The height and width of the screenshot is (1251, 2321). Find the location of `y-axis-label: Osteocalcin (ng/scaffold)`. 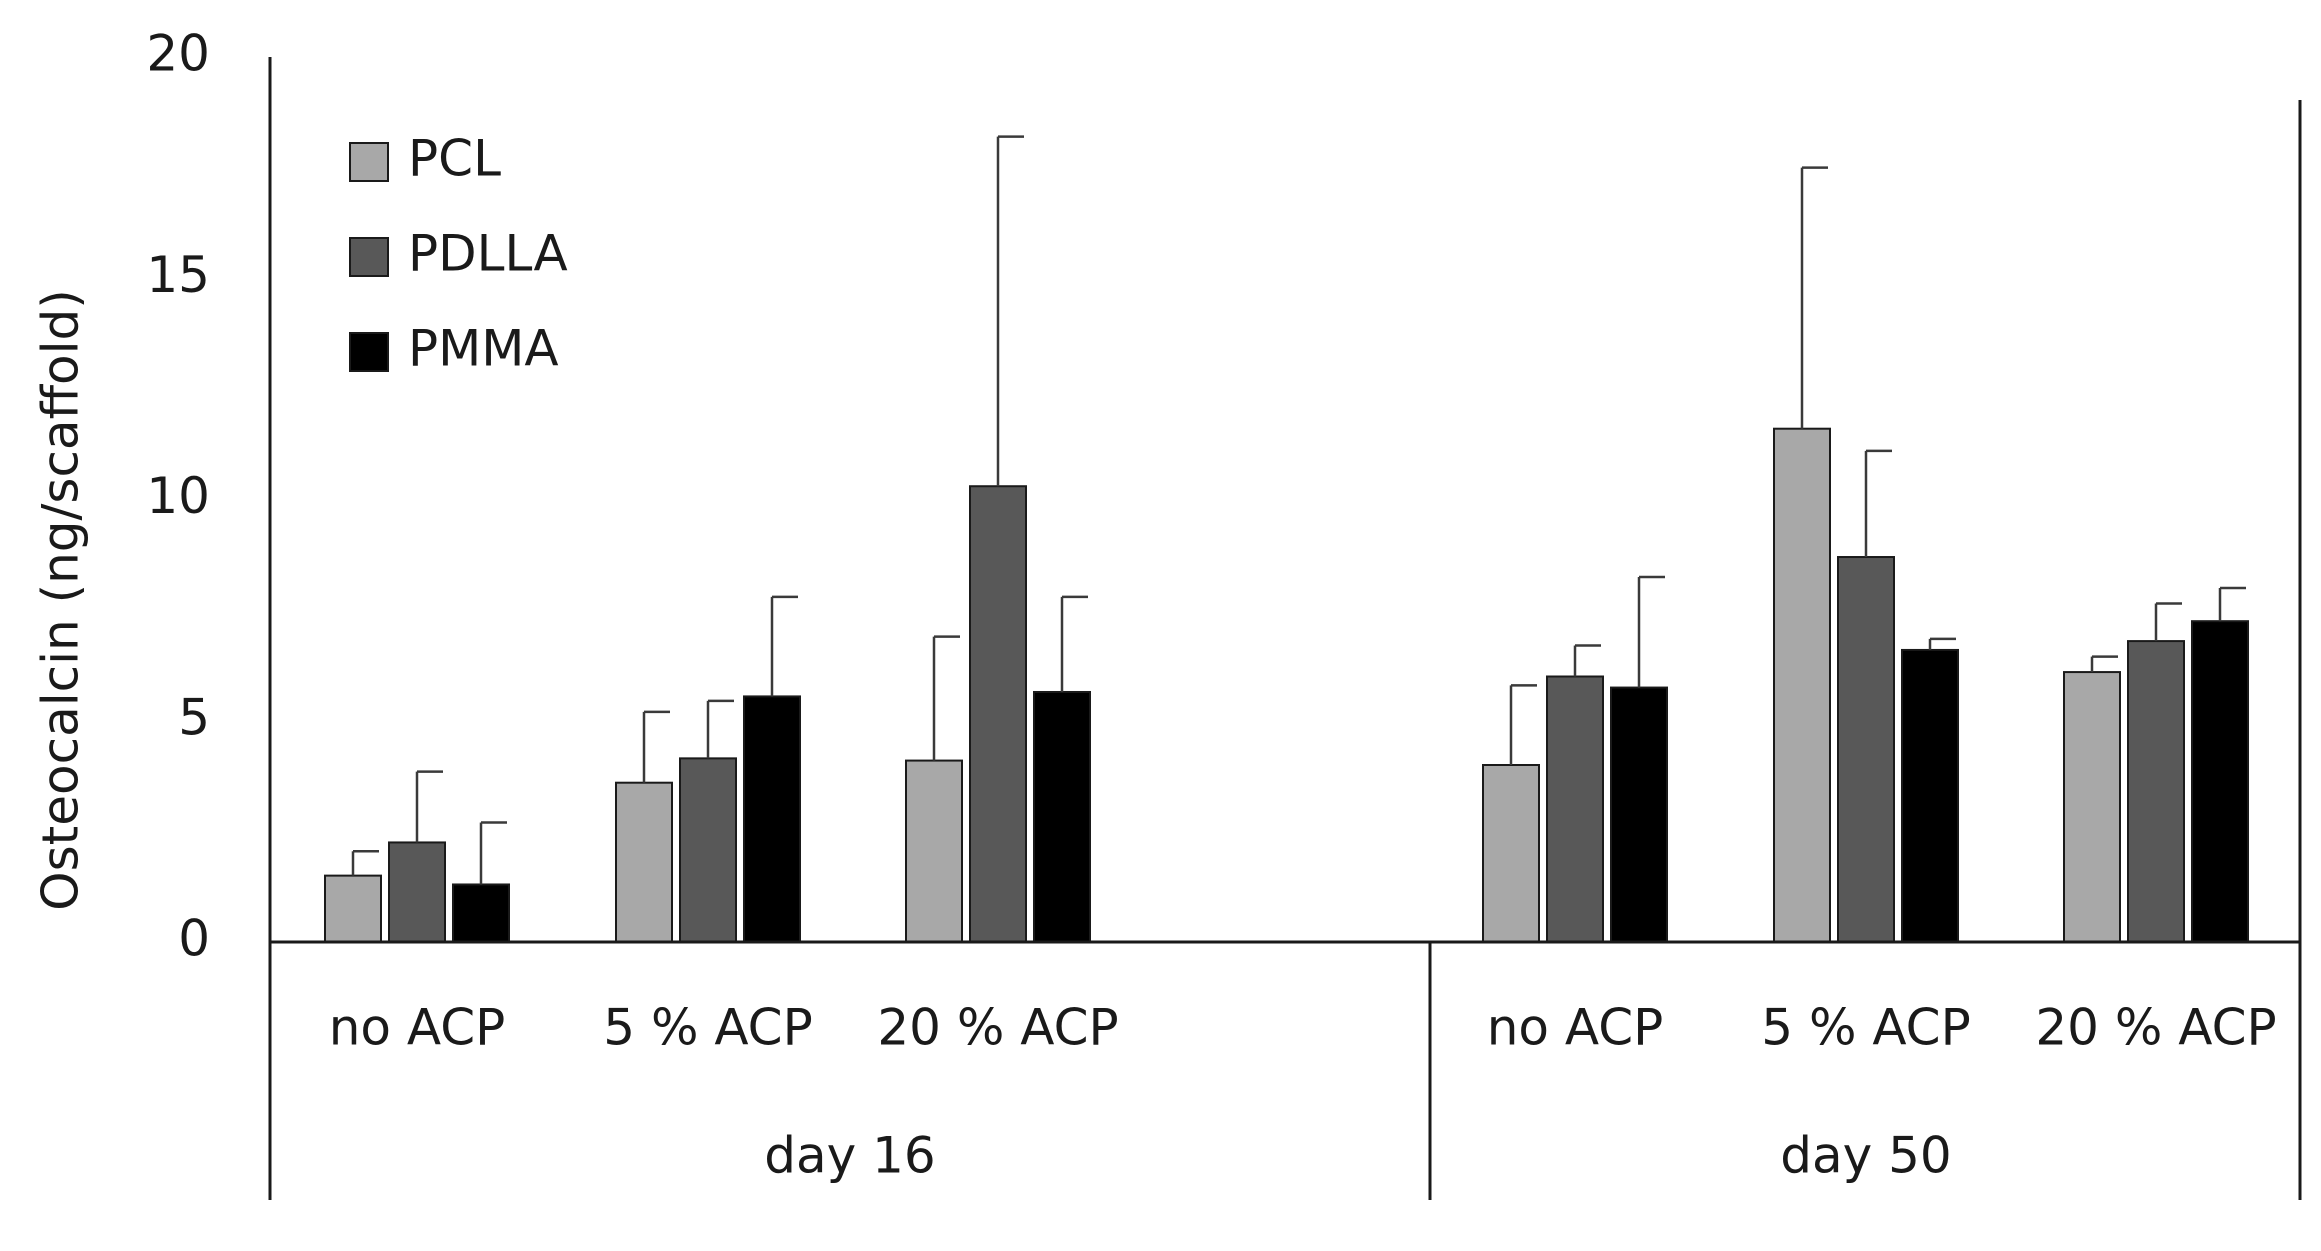

y-axis-label: Osteocalcin (ng/scaffold) is located at coordinates (61, 599).